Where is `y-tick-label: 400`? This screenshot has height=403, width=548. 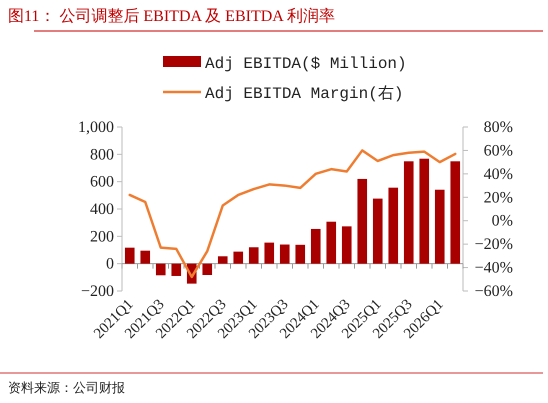 y-tick-label: 400 is located at coordinates (102, 209).